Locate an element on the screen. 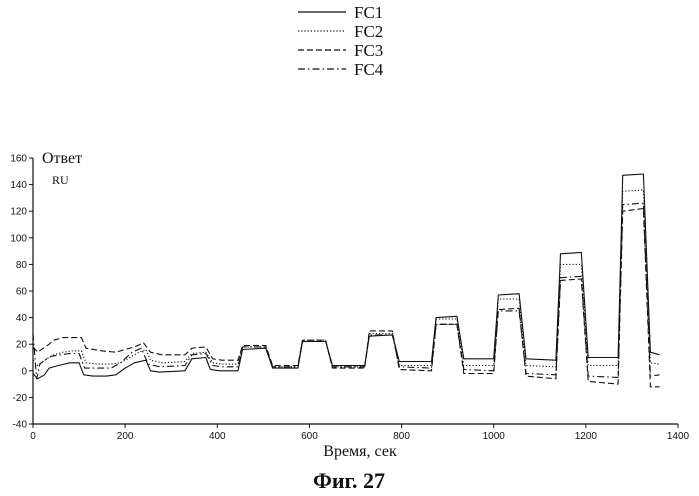  x-tick-label: 400 is located at coordinates (217, 436).